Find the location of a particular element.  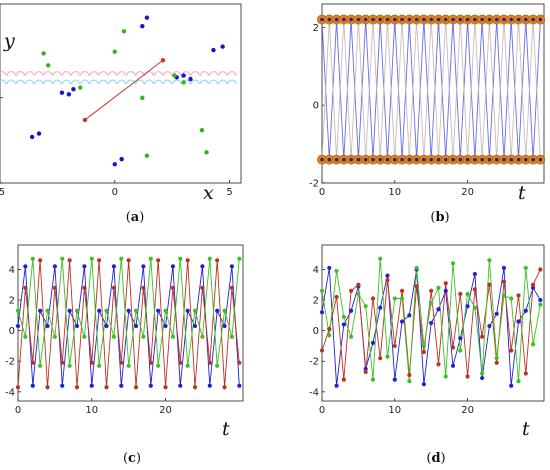

y-axis-label: y is located at coordinates (9, 41).